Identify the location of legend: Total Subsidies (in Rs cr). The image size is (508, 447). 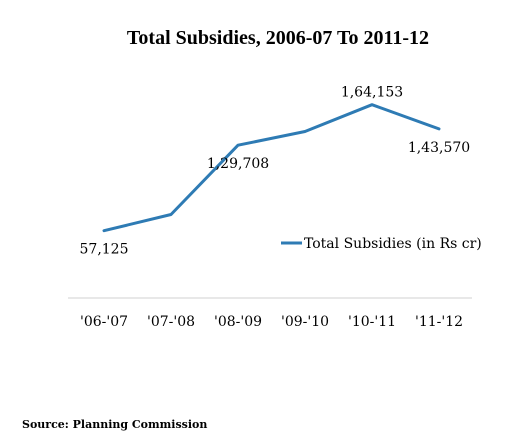
(381, 244).